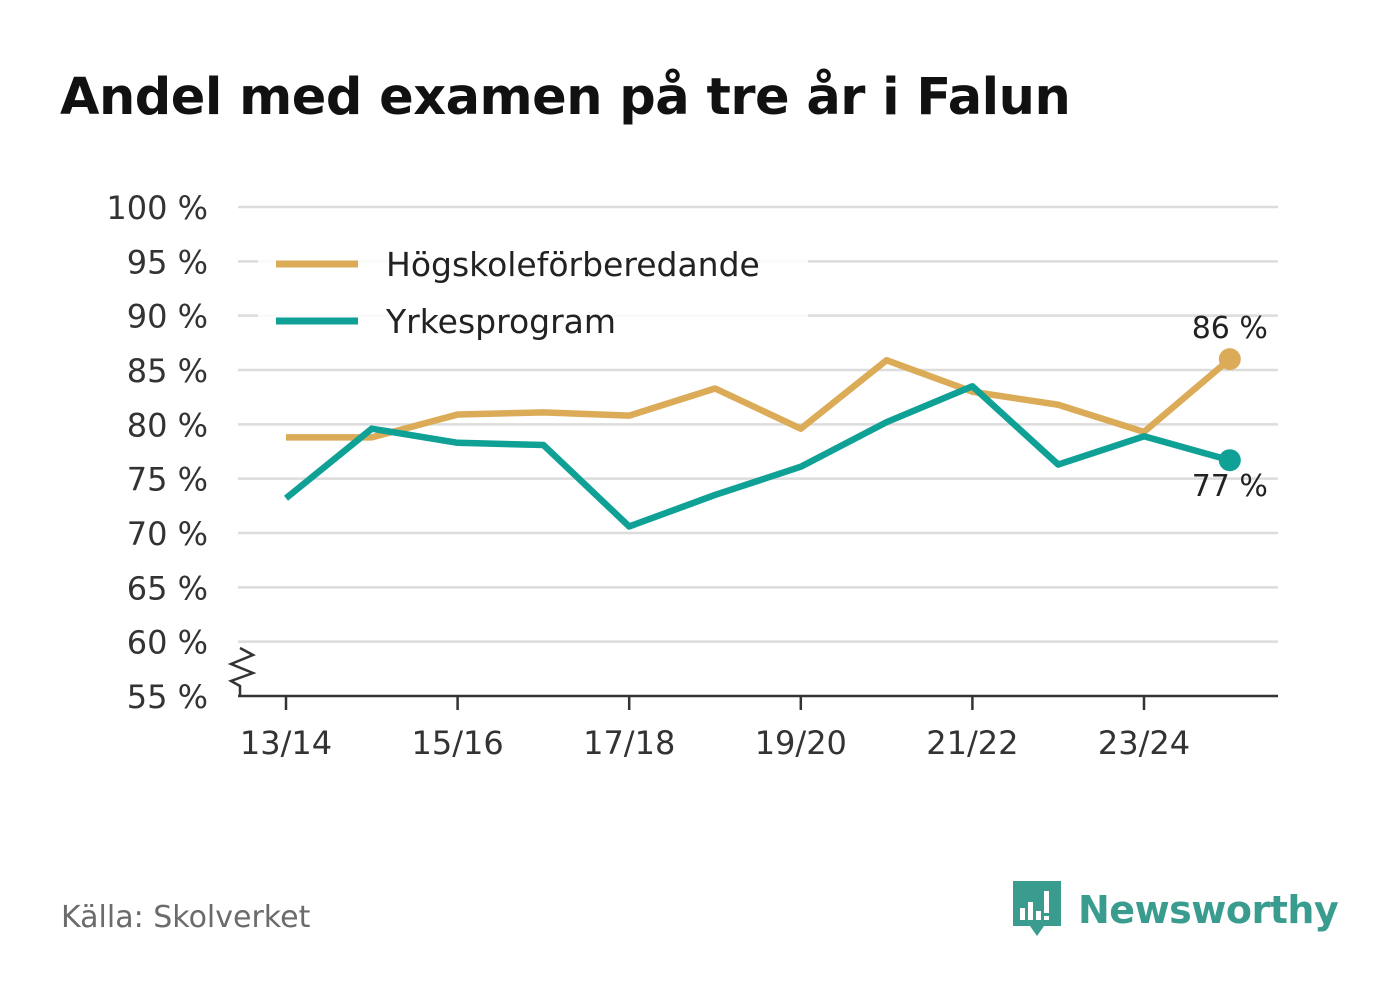 Image resolution: width=1382 pixels, height=999 pixels. What do you see at coordinates (629, 743) in the screenshot?
I see `x-tick-label: 17/18` at bounding box center [629, 743].